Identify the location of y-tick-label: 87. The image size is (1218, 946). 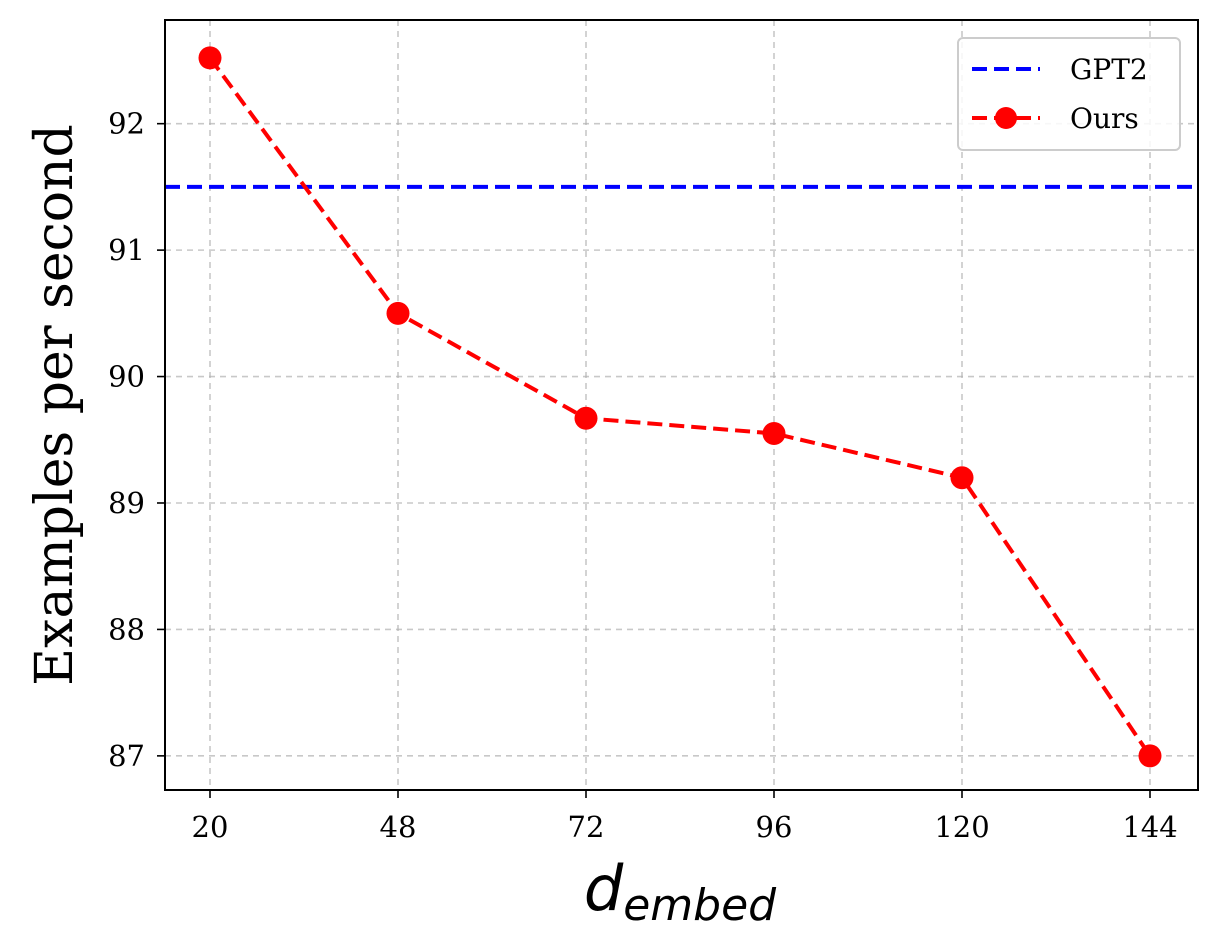
(126, 756).